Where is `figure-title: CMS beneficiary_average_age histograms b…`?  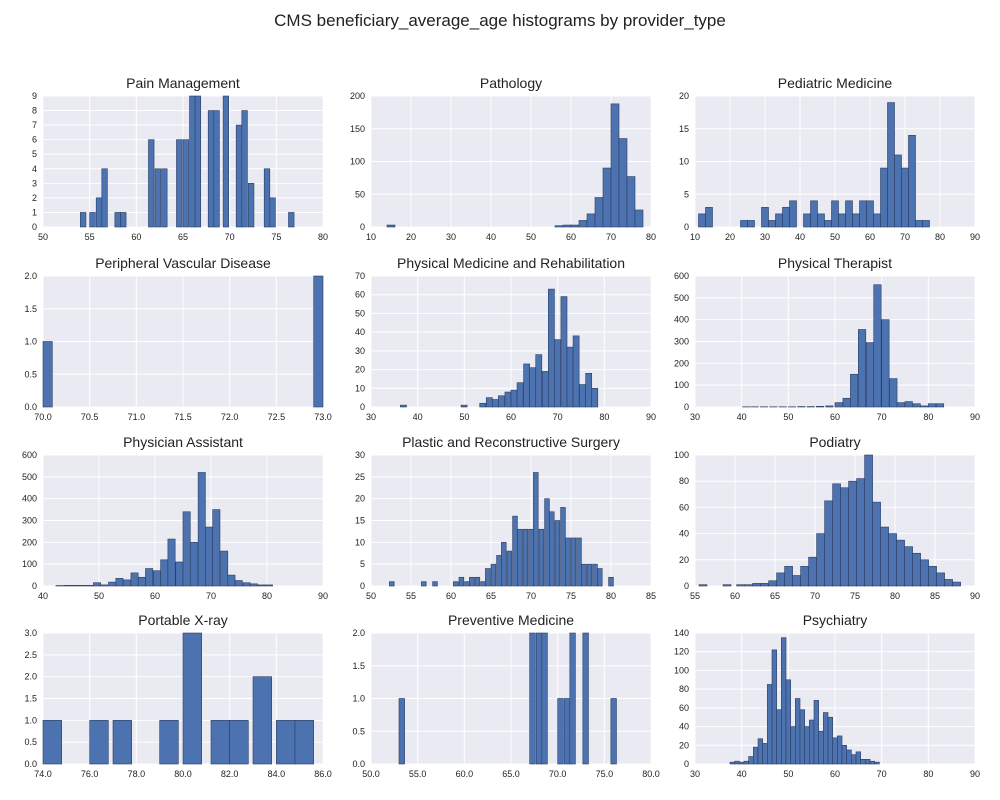
figure-title: CMS beneficiary_average_age histograms b… is located at coordinates (500, 20).